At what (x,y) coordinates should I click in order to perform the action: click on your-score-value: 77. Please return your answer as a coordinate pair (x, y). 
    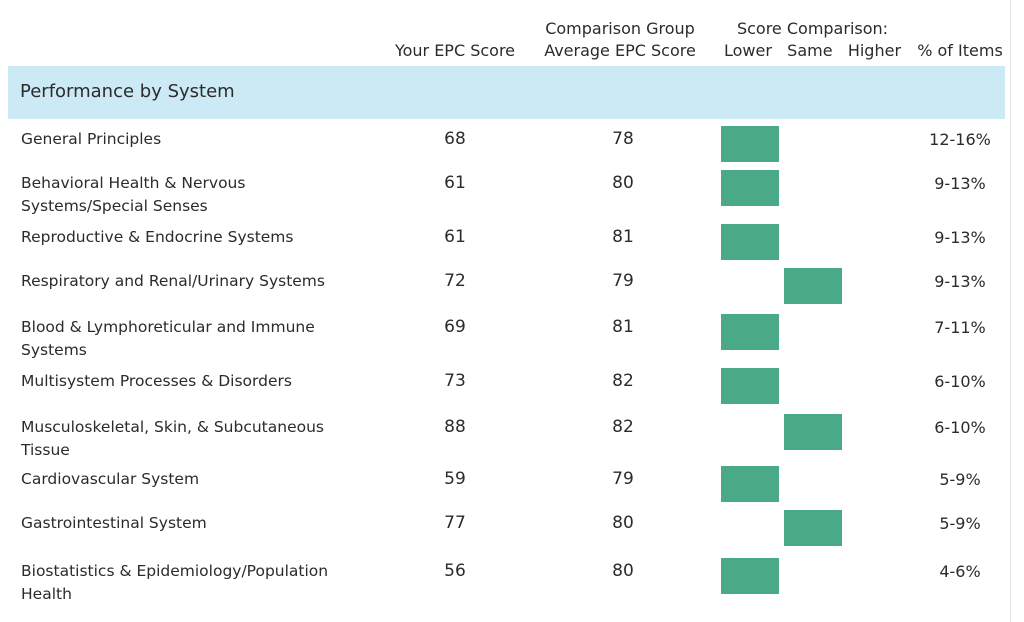
    Looking at the image, I should click on (455, 523).